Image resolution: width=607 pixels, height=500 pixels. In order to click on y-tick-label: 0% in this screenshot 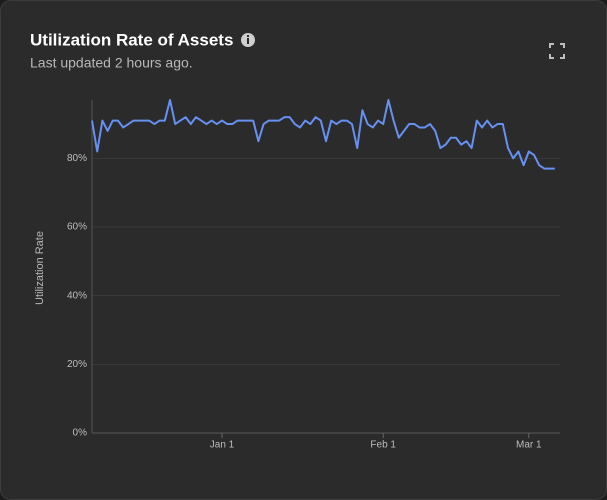, I will do `click(80, 433)`.